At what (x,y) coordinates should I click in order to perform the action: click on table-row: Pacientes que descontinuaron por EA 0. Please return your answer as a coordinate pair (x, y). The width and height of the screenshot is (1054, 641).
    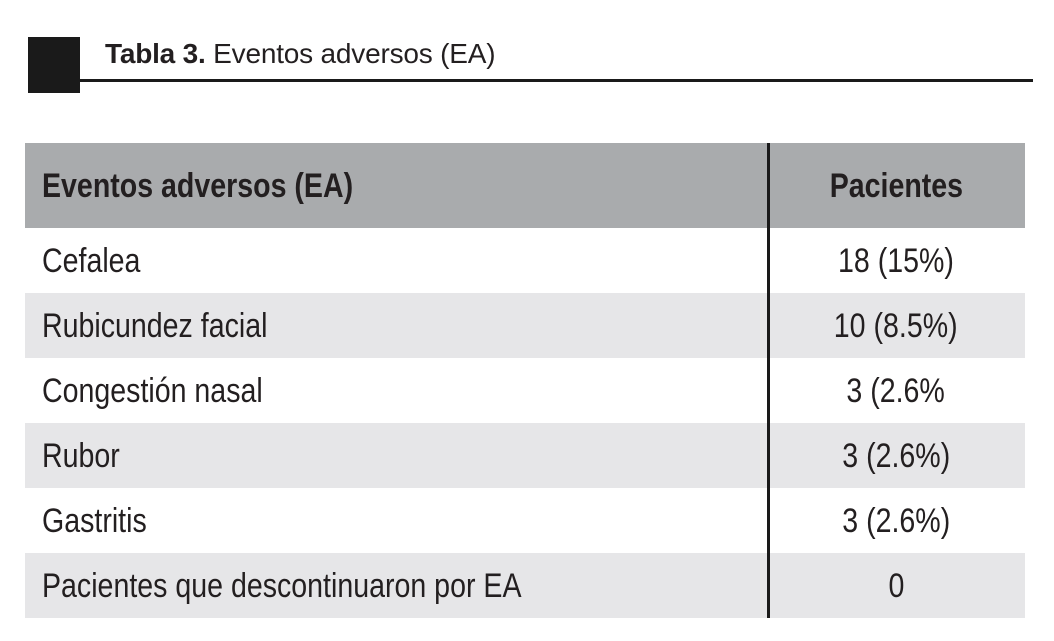
    Looking at the image, I should click on (525, 585).